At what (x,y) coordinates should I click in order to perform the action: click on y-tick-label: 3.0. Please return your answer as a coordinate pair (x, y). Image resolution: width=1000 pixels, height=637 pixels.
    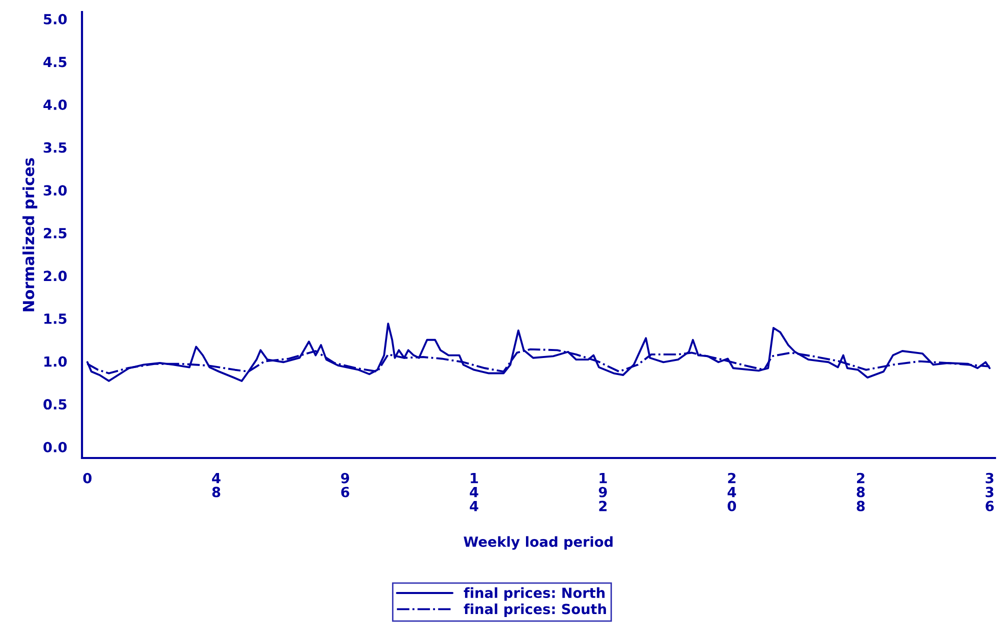
    Looking at the image, I should click on (55, 190).